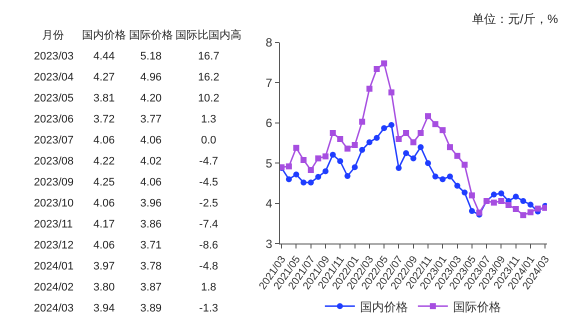 The height and width of the screenshot is (334, 571). Describe the element at coordinates (54, 78) in the screenshot. I see `category-label: 2023/04` at that location.